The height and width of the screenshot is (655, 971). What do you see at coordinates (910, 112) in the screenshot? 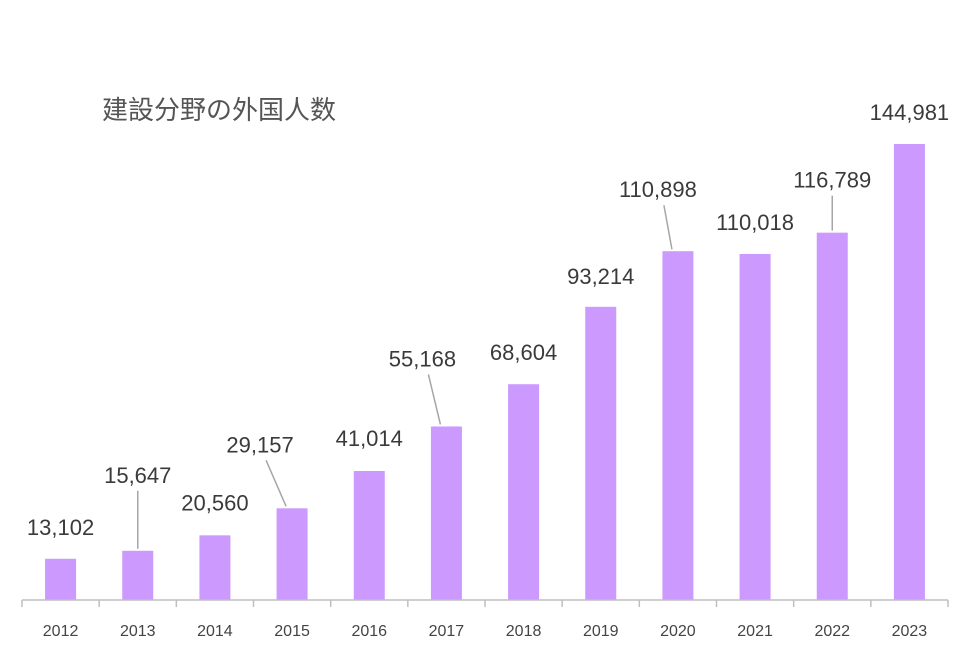
I see `data-label-2023: 144,981` at bounding box center [910, 112].